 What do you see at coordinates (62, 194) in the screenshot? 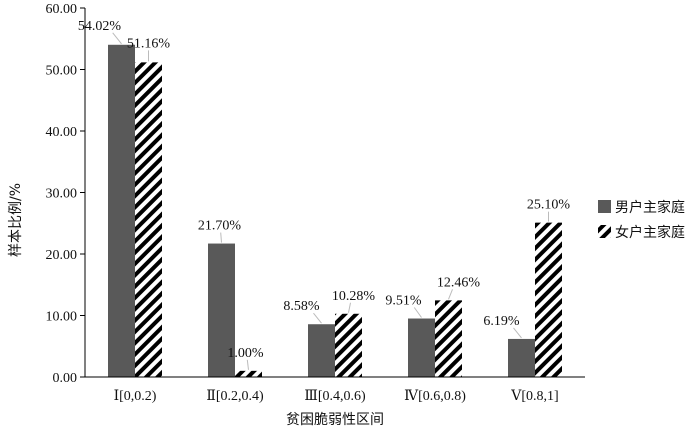
I see `y-tick-label: 30.00` at bounding box center [62, 194].